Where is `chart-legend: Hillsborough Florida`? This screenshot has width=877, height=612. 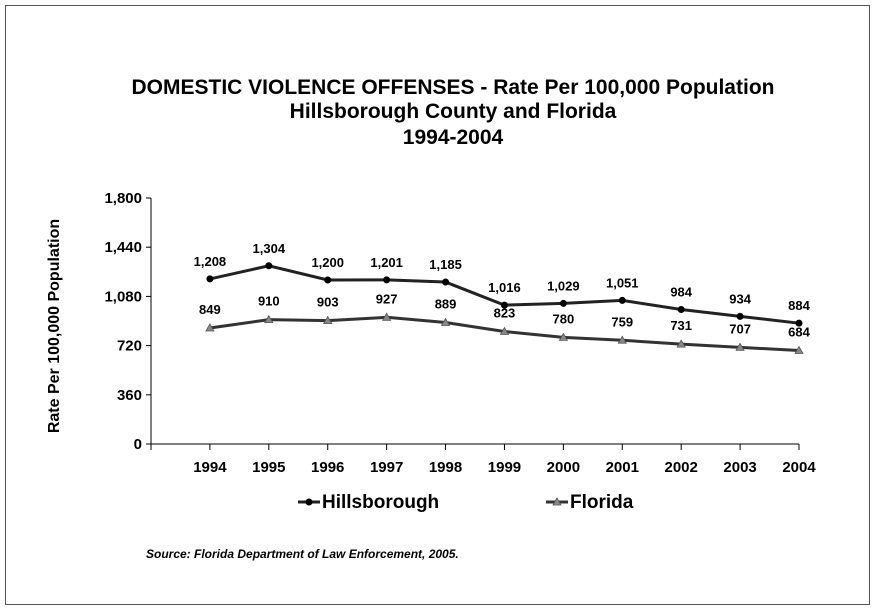
chart-legend: Hillsborough Florida is located at coordinates (466, 502).